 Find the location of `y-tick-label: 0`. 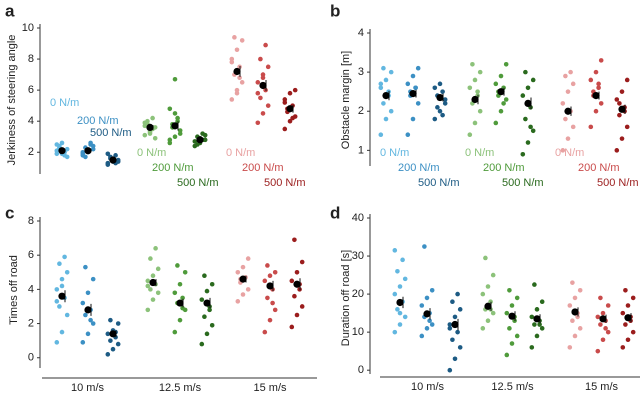

y-tick-label: 0 is located at coordinates (31, 358).